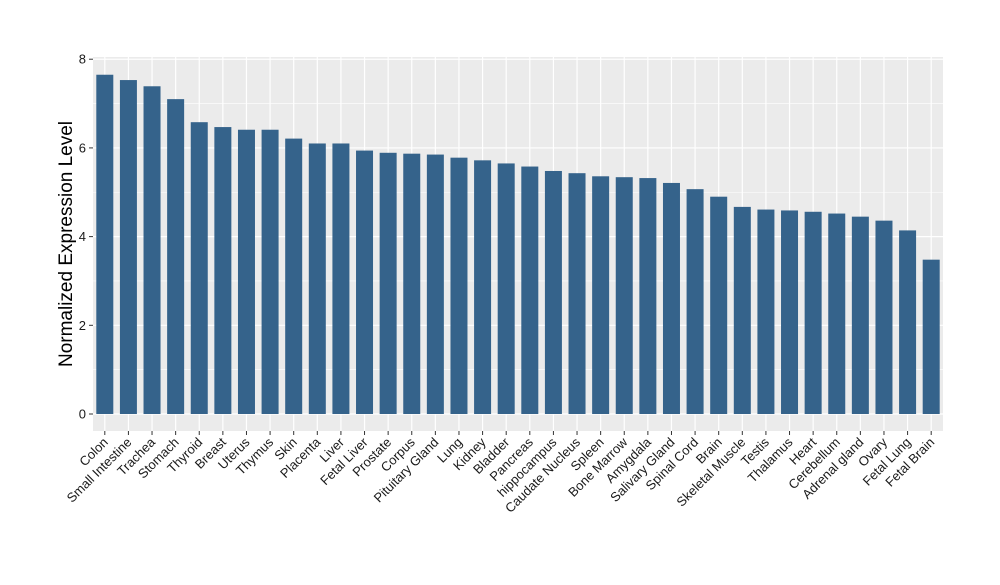 The height and width of the screenshot is (585, 1000). What do you see at coordinates (577, 293) in the screenshot?
I see `bar-caudate-nucleus` at bounding box center [577, 293].